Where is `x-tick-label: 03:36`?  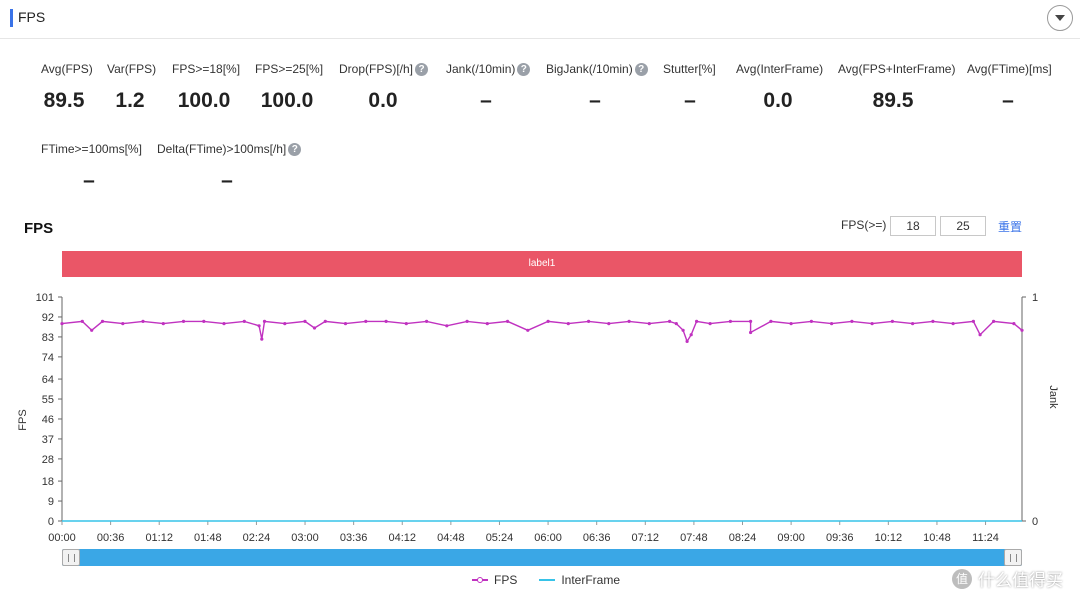 x-tick-label: 03:36 is located at coordinates (354, 538).